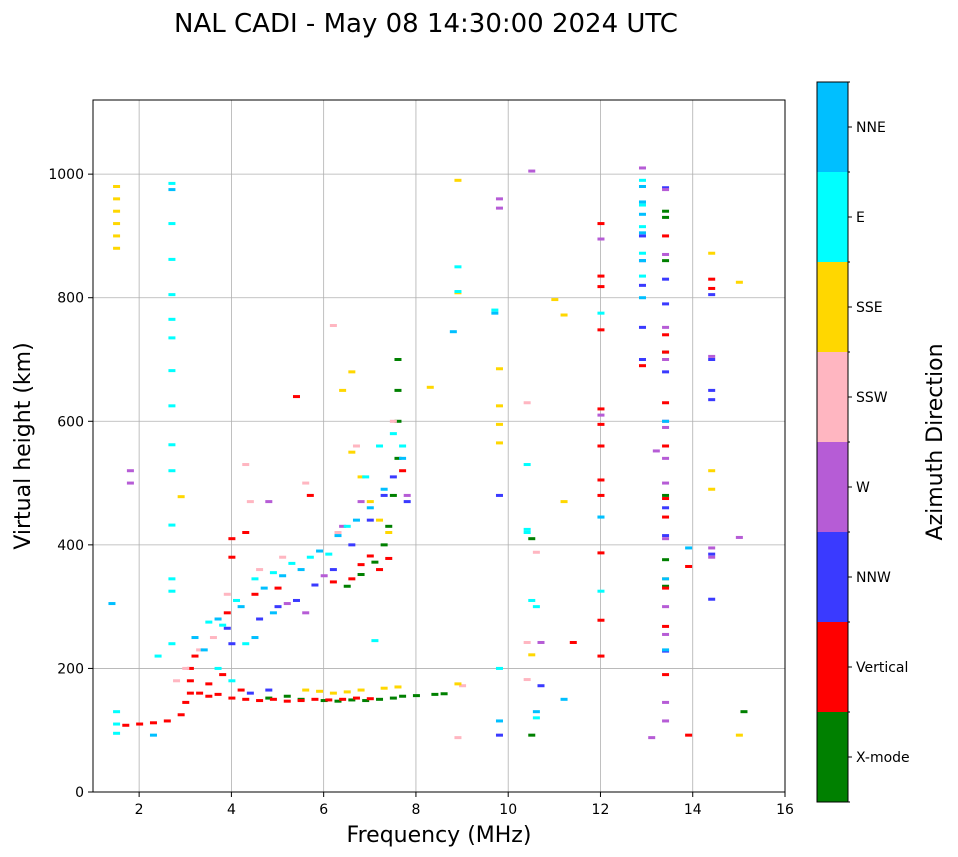 The height and width of the screenshot is (857, 958). I want to click on colorbar-tick-label: X-mode, so click(883, 758).